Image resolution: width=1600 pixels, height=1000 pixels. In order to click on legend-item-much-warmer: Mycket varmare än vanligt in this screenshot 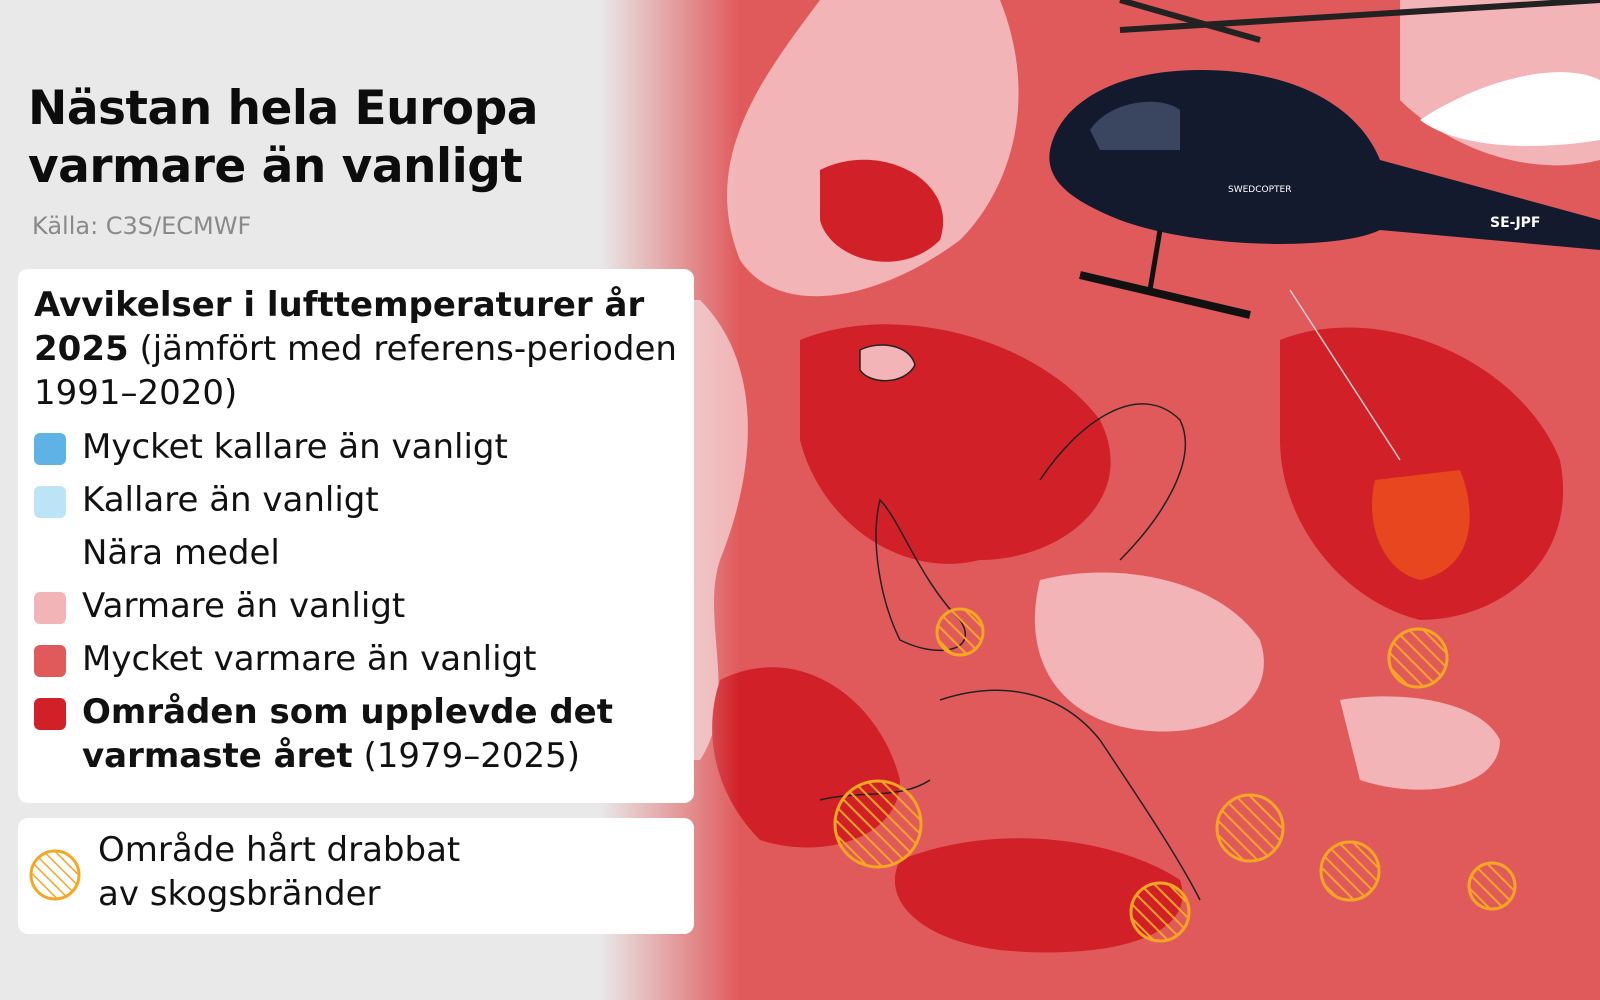, I will do `click(285, 659)`.